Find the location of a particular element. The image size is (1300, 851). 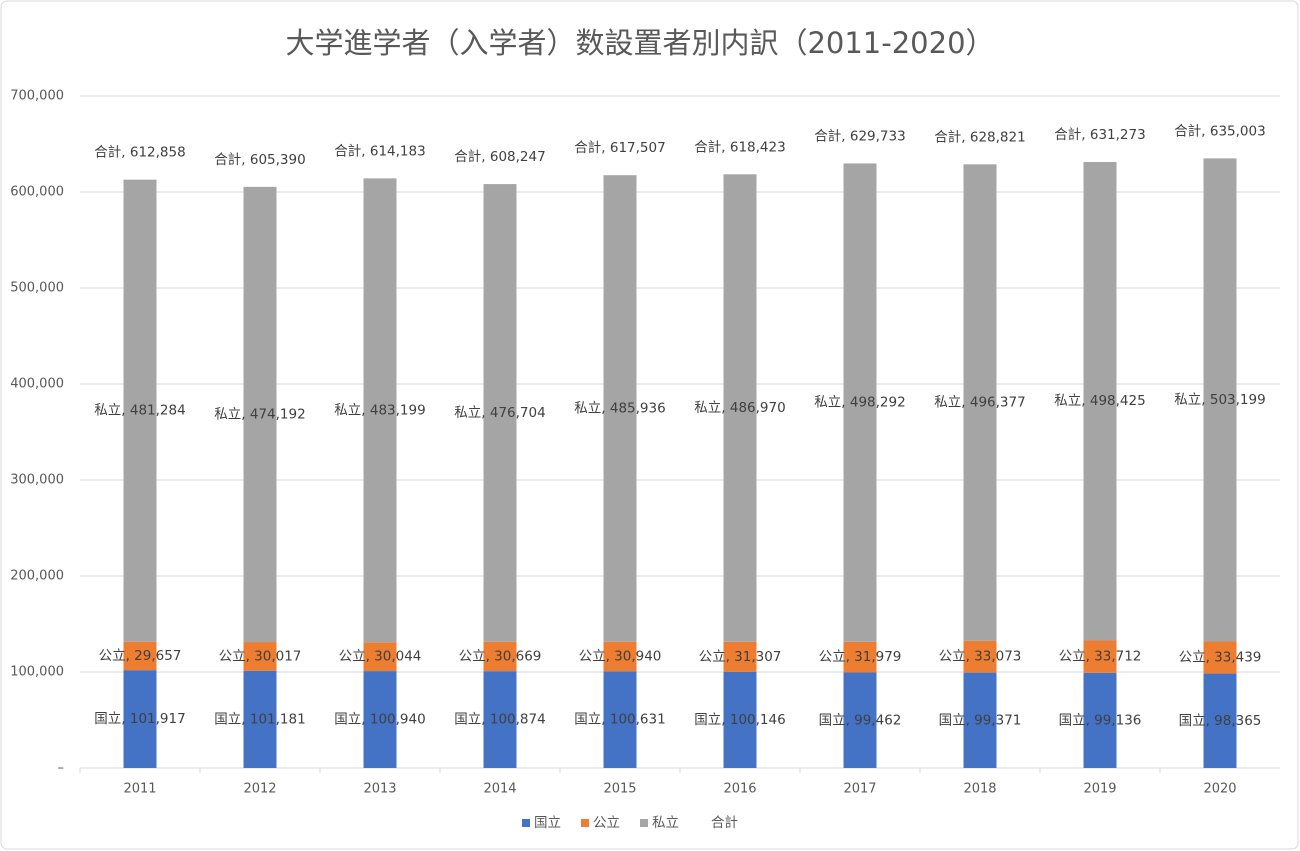

data-label: 私立, 485,936 is located at coordinates (619, 408).